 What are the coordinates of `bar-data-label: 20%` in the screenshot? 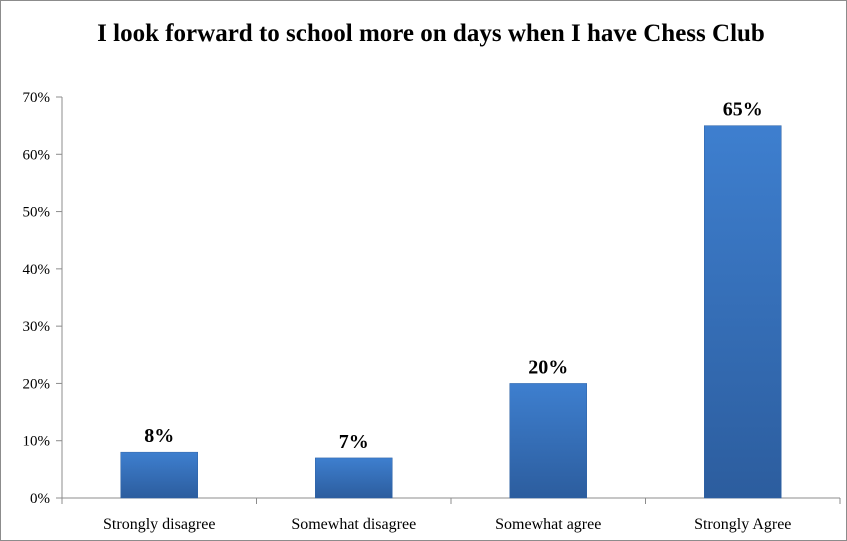 It's located at (548, 367).